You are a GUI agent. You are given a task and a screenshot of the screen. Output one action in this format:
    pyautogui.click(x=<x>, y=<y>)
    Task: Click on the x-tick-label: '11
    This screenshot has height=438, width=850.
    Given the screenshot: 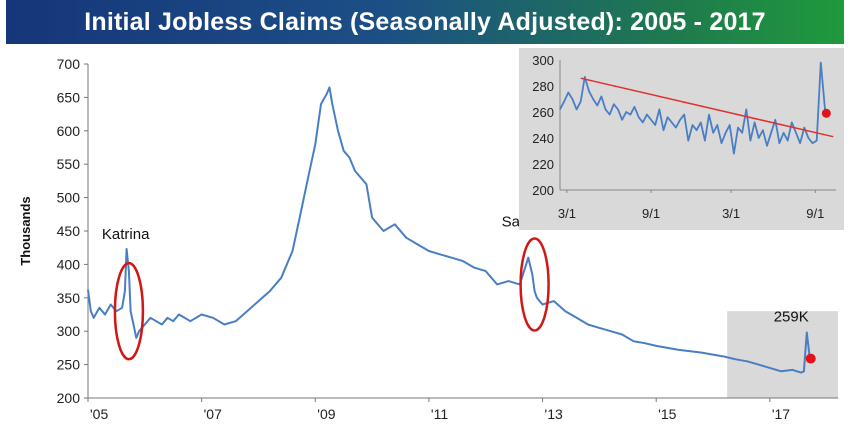 What is the action you would take?
    pyautogui.click(x=439, y=414)
    